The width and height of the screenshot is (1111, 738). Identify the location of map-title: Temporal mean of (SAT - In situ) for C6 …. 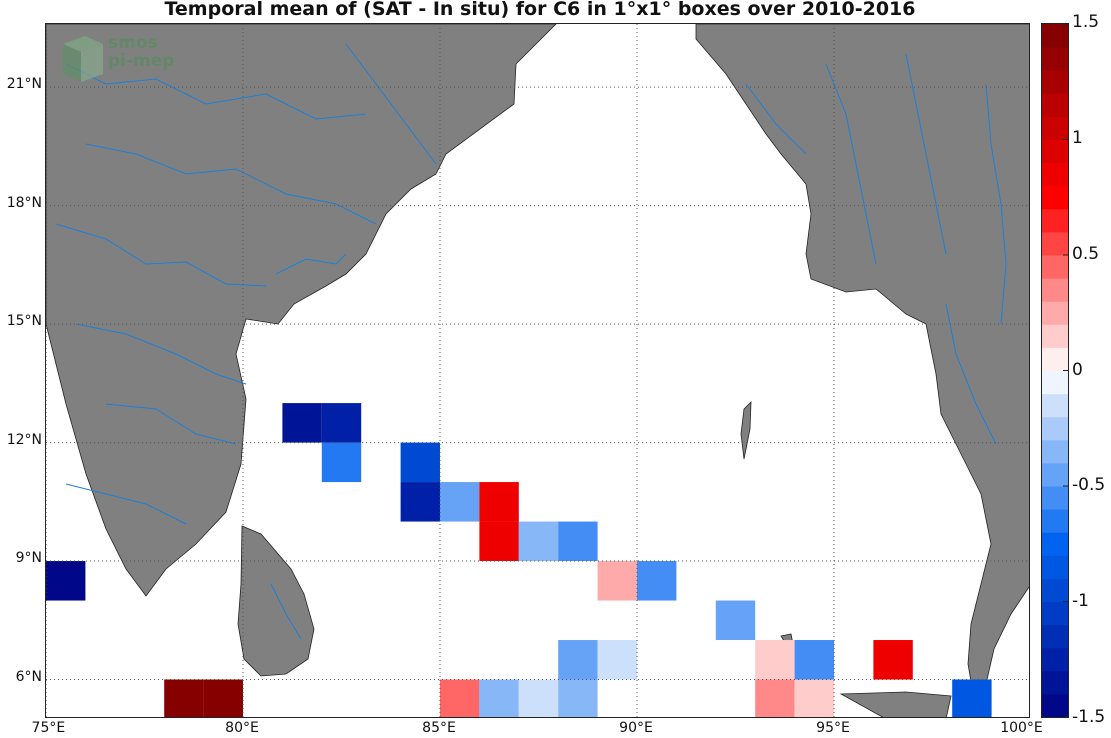
(540, 10).